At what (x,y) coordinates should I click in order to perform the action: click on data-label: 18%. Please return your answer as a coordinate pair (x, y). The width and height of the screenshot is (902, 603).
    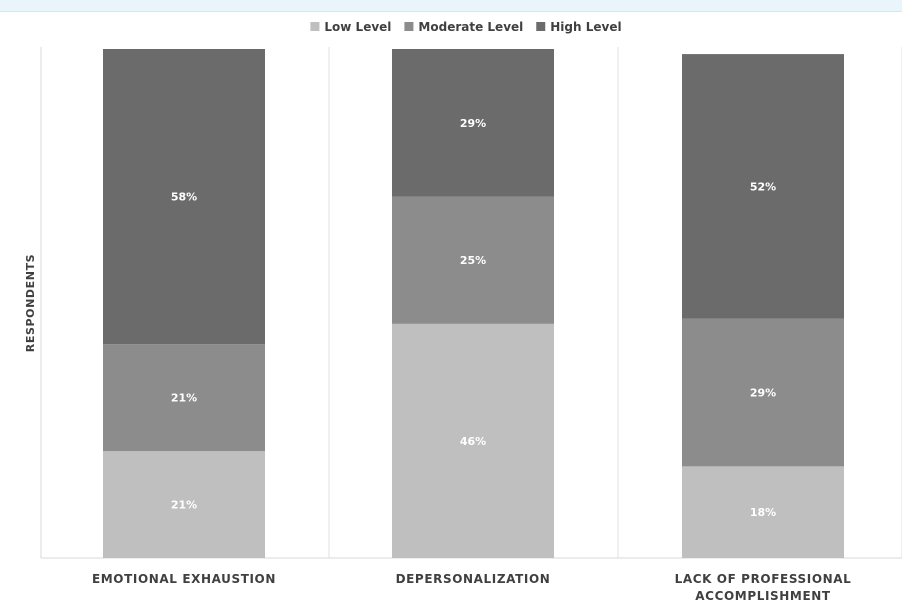
    Looking at the image, I should click on (763, 512).